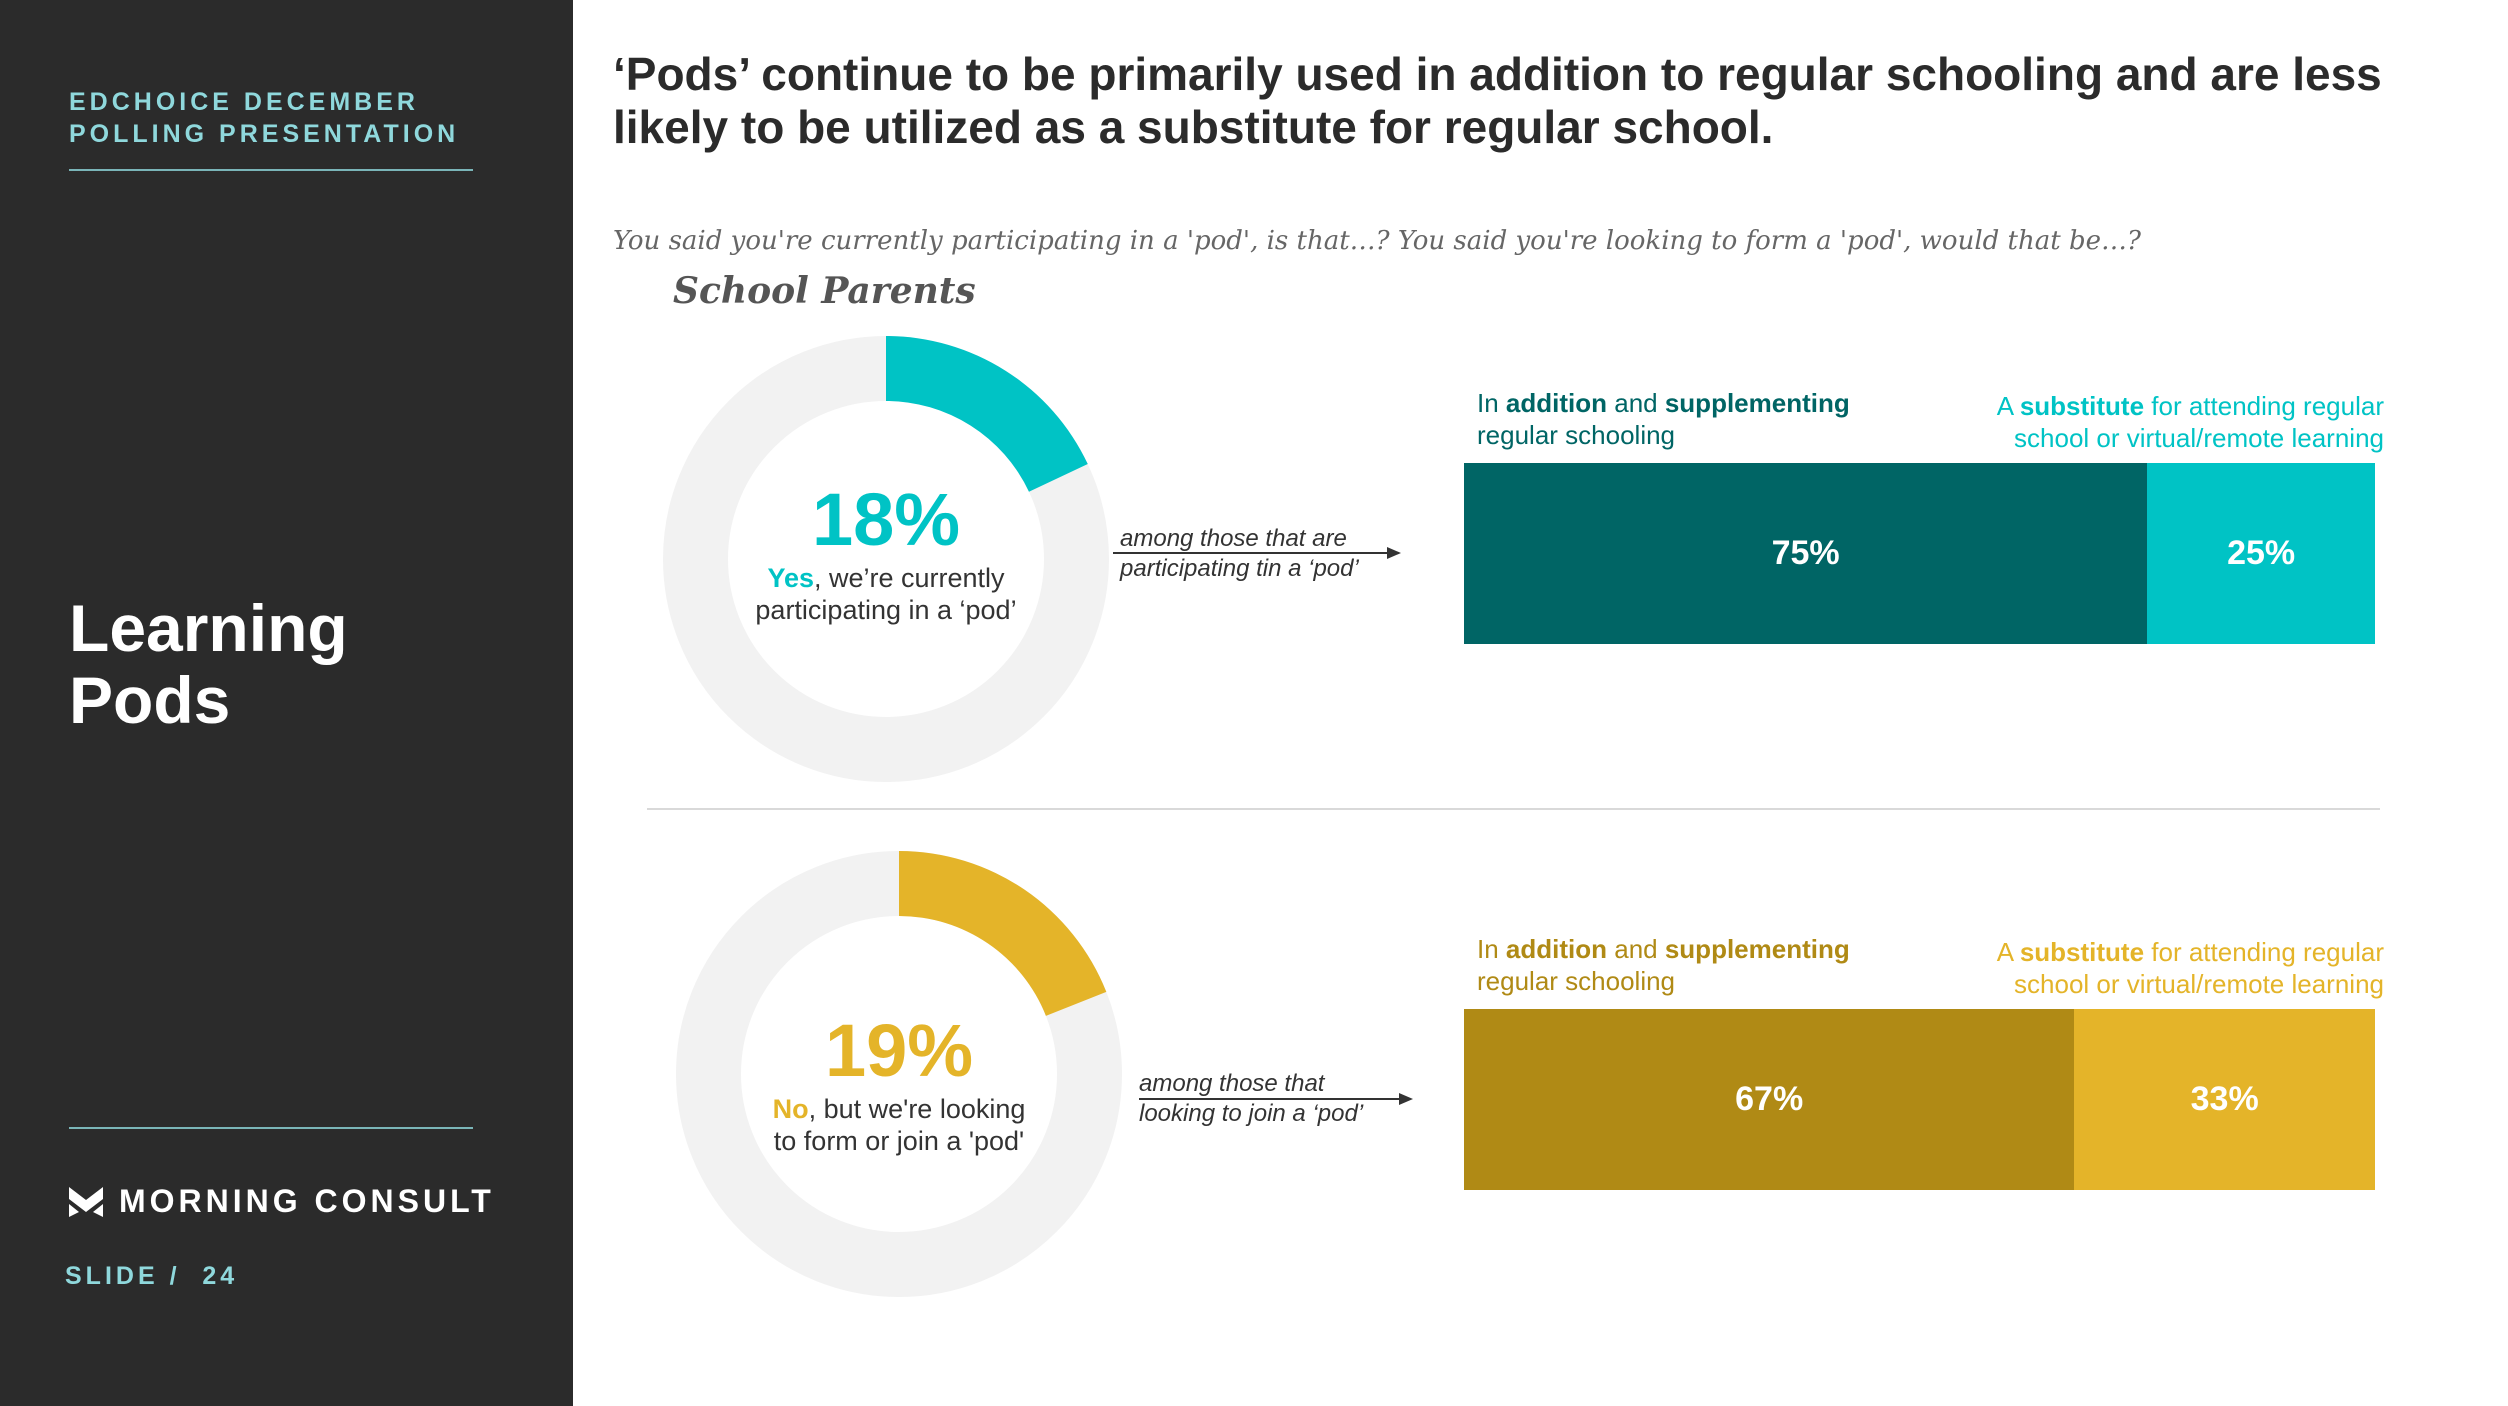 This screenshot has width=2508, height=1406. I want to click on stacked-bar-participating: 75% 25%, so click(1919, 553).